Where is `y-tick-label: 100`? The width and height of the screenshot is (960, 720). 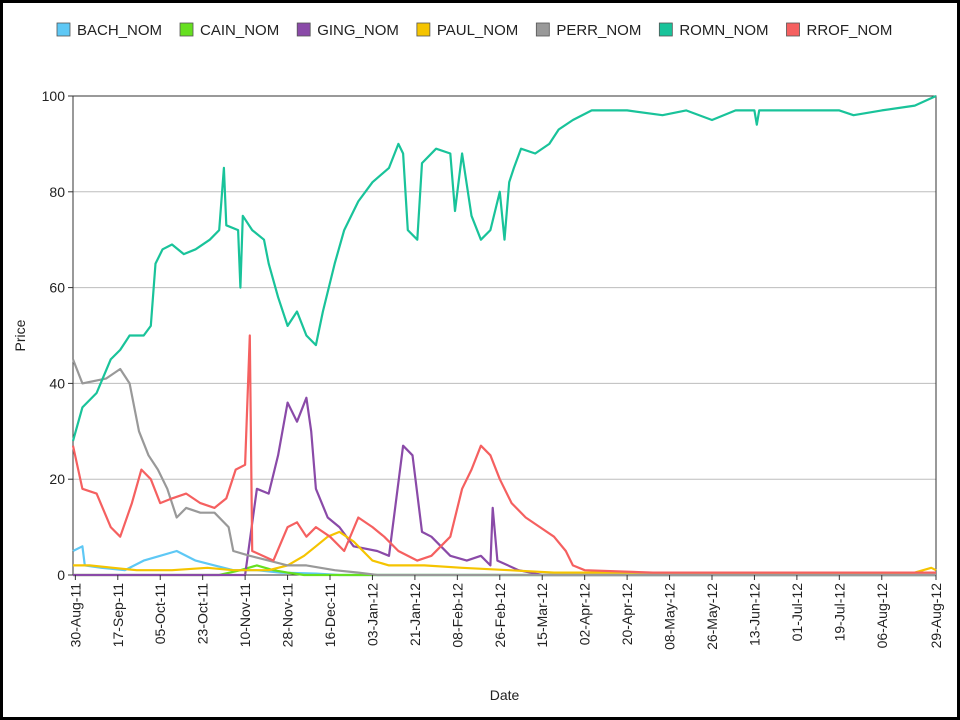 y-tick-label: 100 is located at coordinates (54, 96).